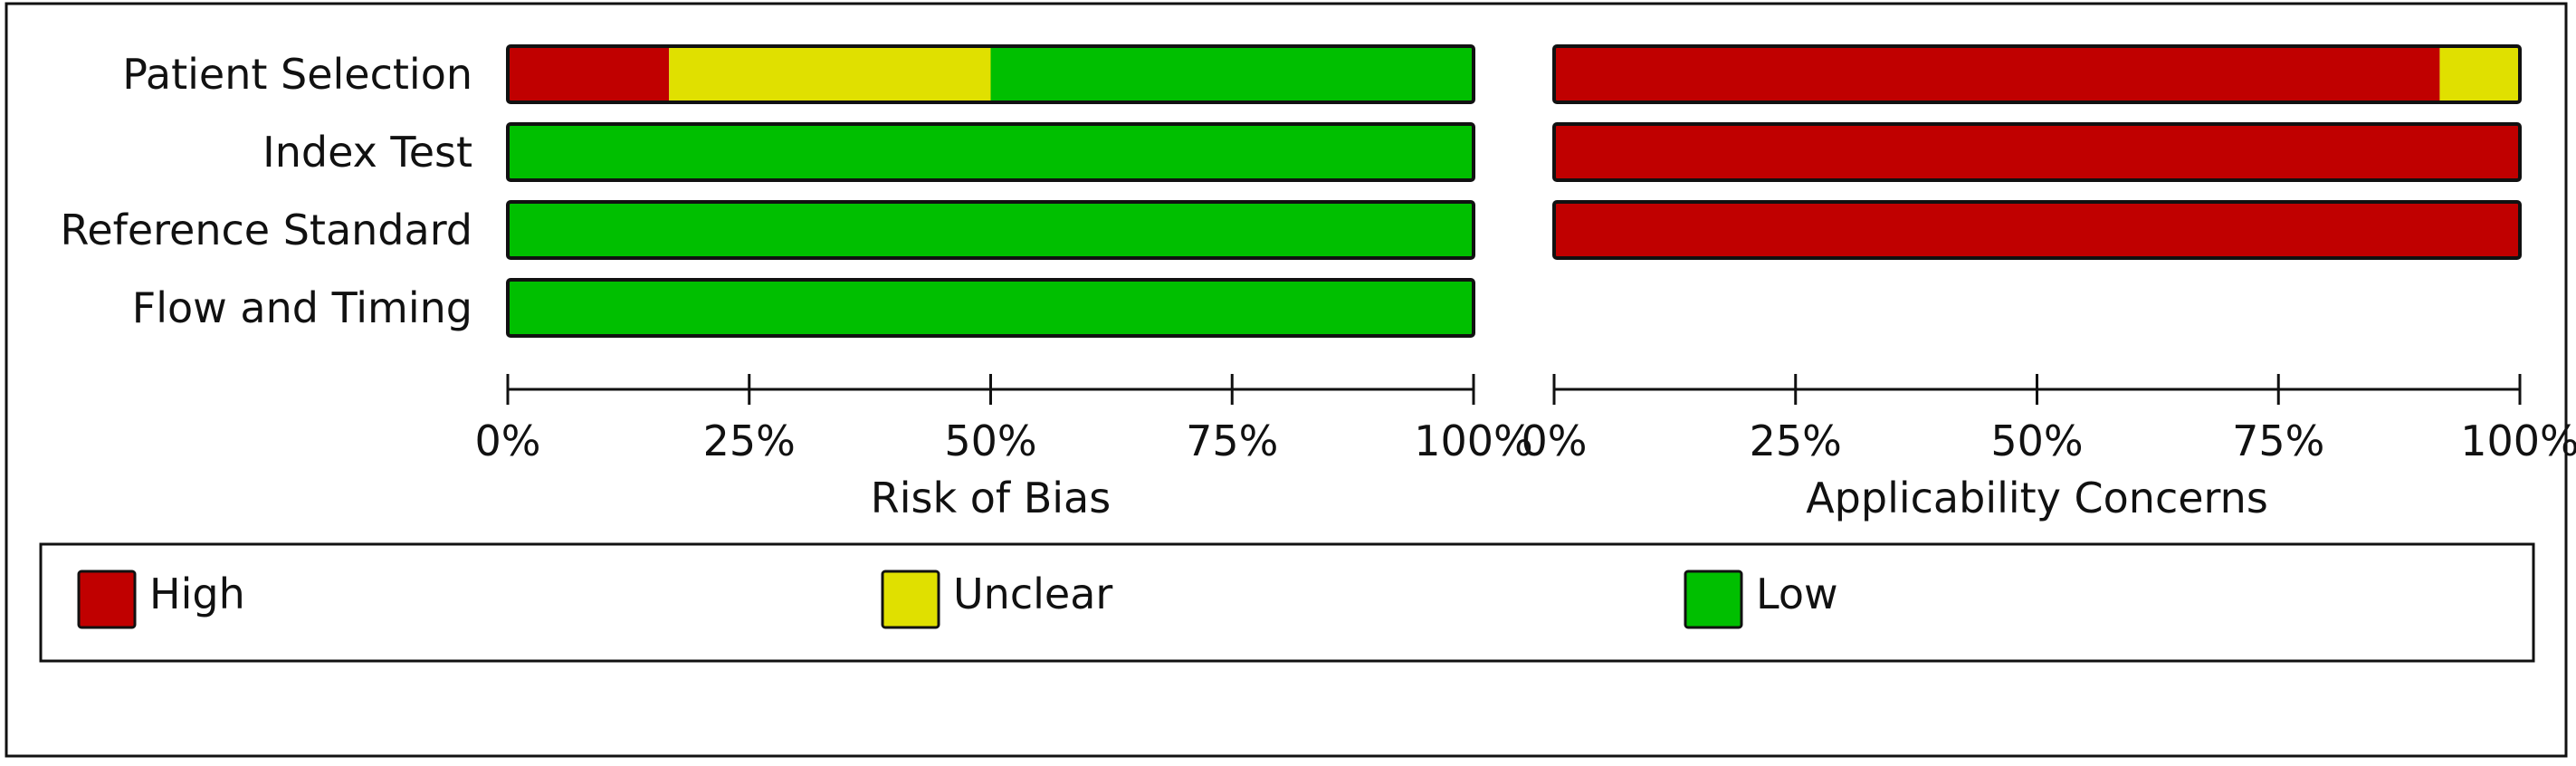 The image size is (2576, 766). I want to click on row-label: Reference Standard, so click(266, 230).